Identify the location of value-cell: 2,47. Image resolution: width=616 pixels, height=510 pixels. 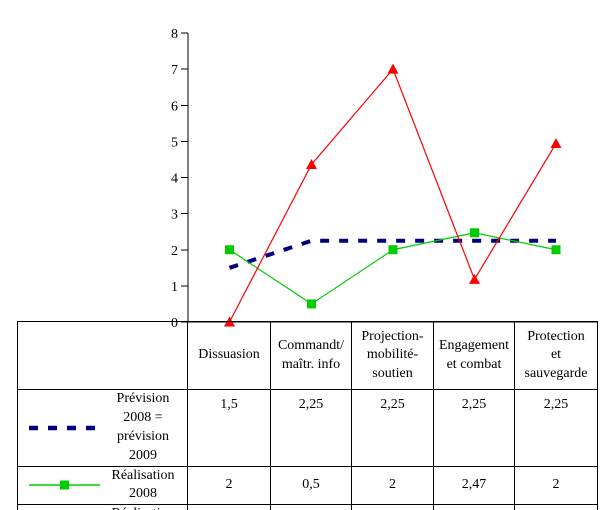
(474, 485).